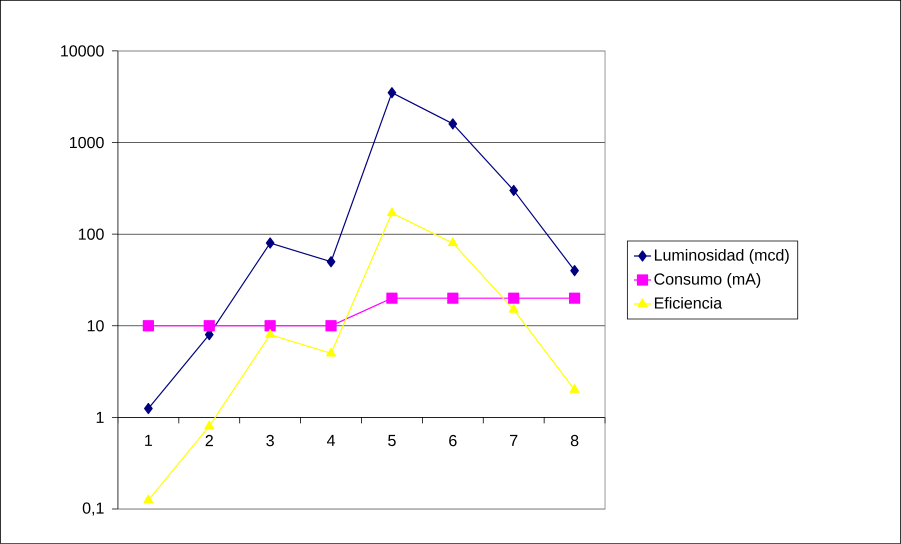 The height and width of the screenshot is (544, 901). Describe the element at coordinates (96, 326) in the screenshot. I see `y-tick-label: 10` at that location.